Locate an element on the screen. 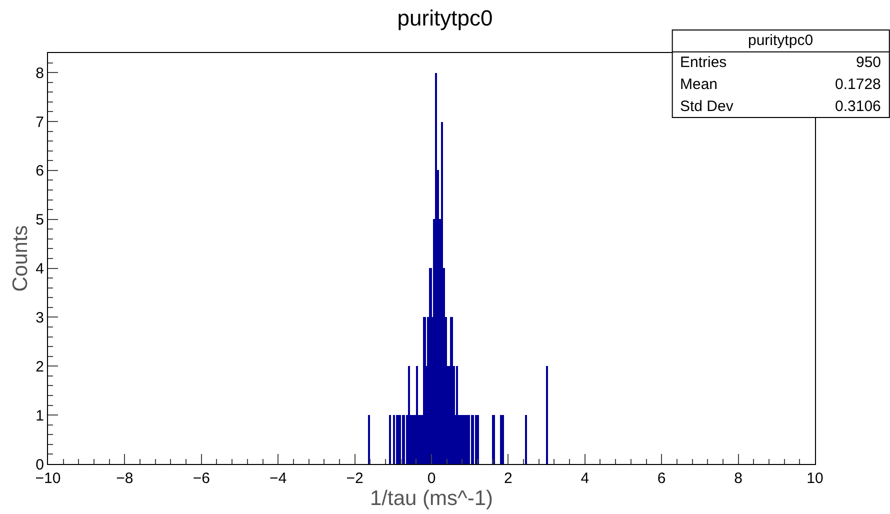 The width and height of the screenshot is (890, 514). text: 0.1728 is located at coordinates (858, 84).